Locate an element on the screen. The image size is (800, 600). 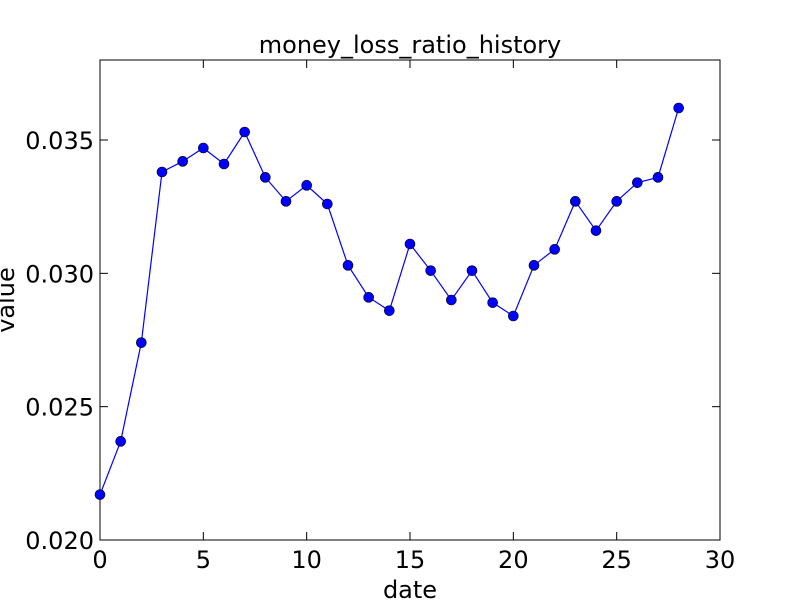
x-tick-label: 15 is located at coordinates (410, 560).